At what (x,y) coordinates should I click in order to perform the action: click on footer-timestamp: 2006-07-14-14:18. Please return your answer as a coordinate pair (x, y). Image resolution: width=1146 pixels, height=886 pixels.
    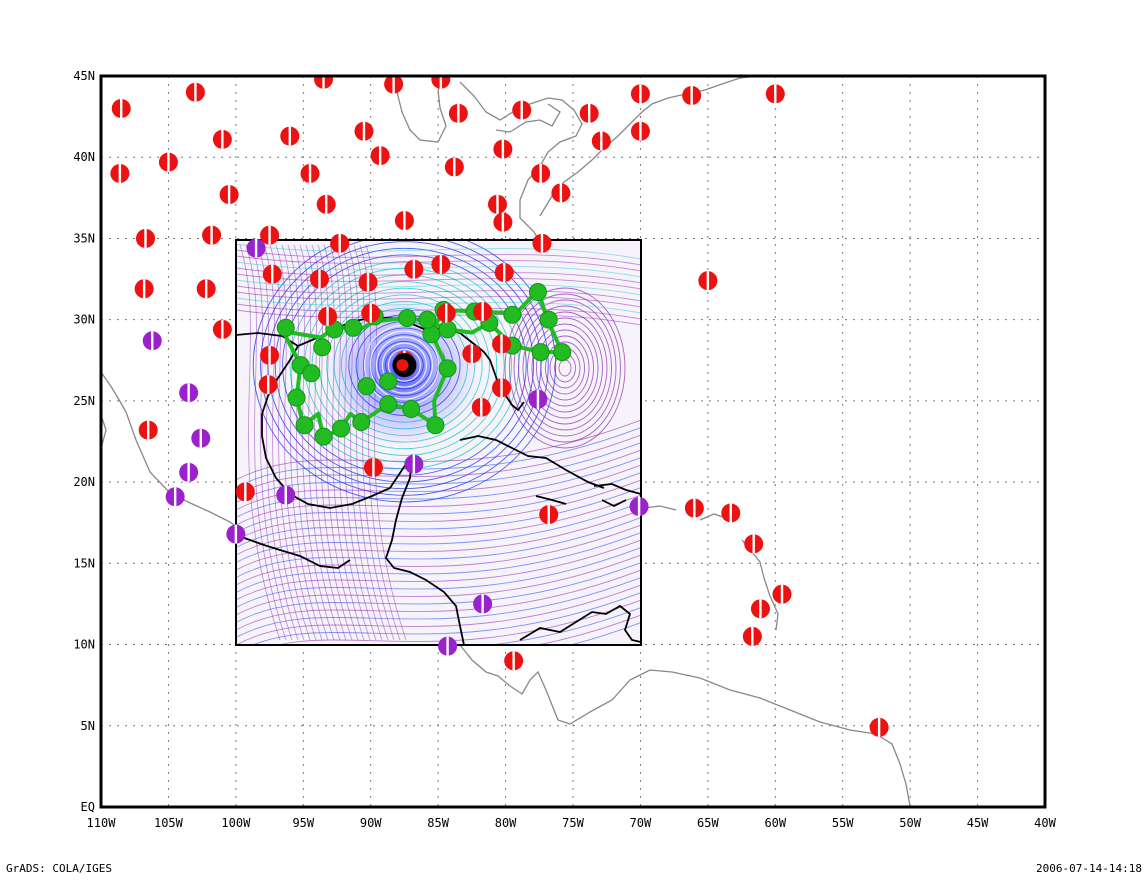
    Looking at the image, I should click on (1089, 868).